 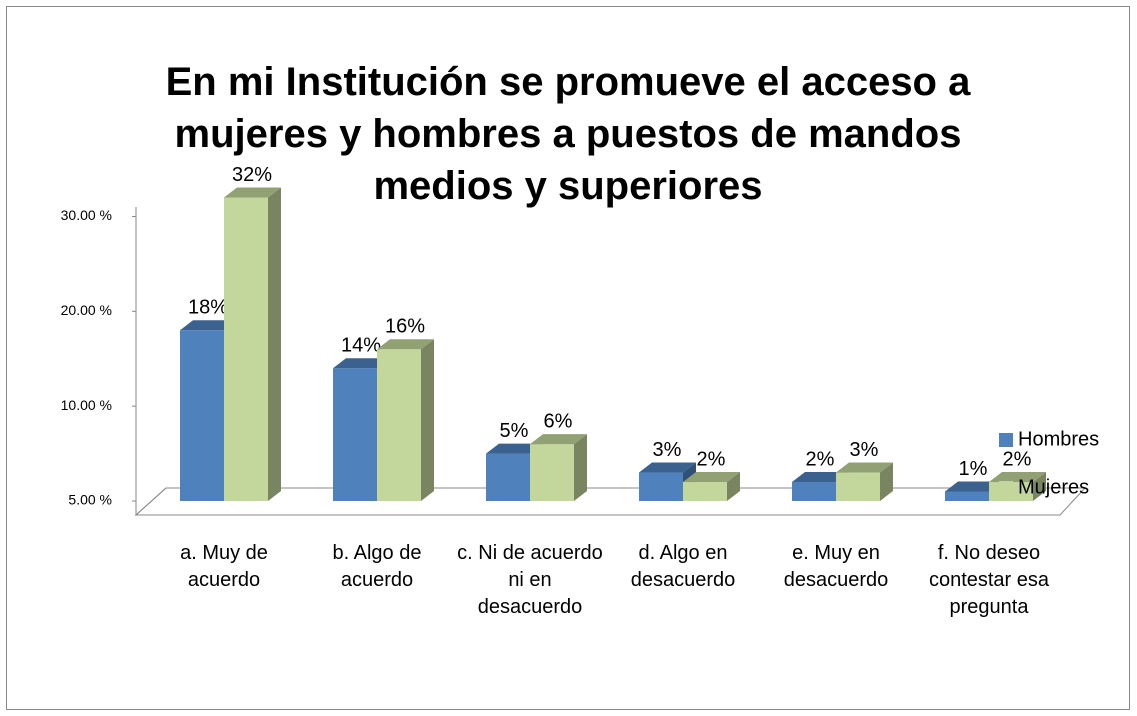 What do you see at coordinates (90, 500) in the screenshot?
I see `y-tick-label: 5.00 %` at bounding box center [90, 500].